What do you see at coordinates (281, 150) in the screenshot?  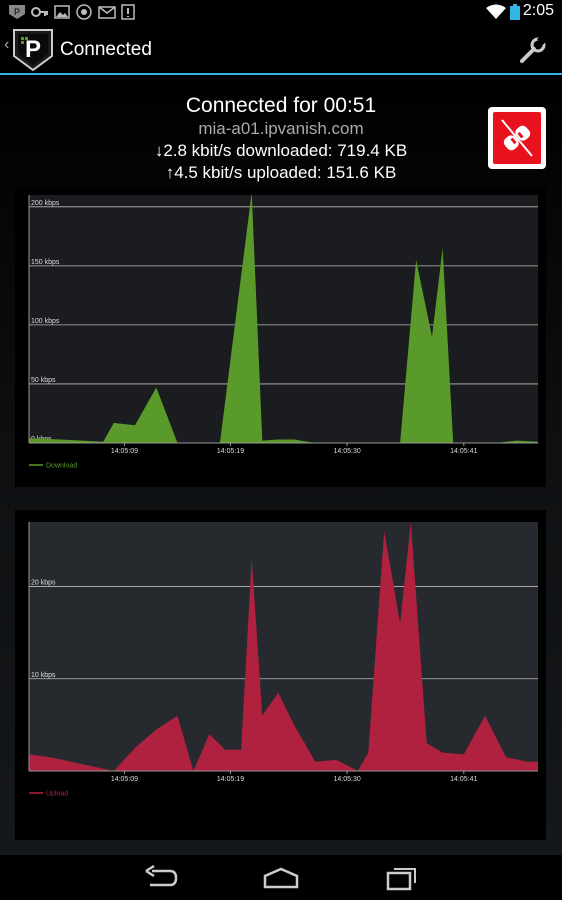 I see `download-stats: ↓2.8 kbit/s downloaded: 719.4 KB` at bounding box center [281, 150].